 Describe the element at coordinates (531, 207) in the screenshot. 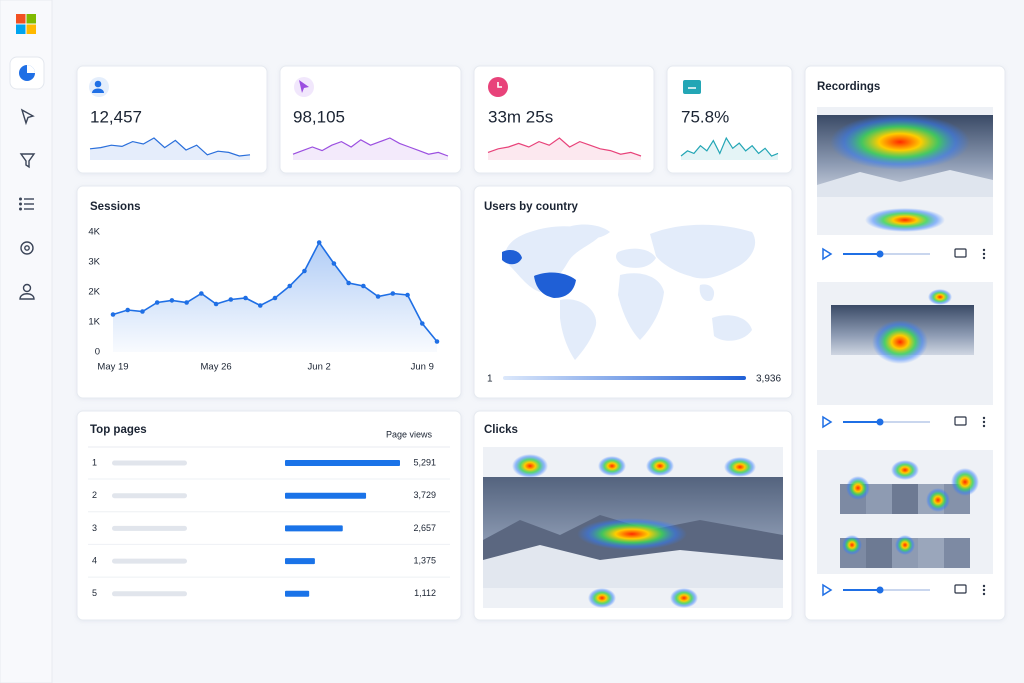

I see `card-title: Users by country` at that location.